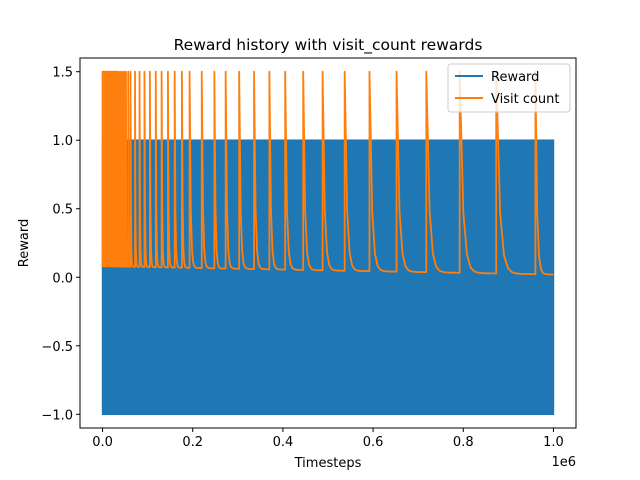 Image resolution: width=640 pixels, height=480 pixels. Describe the element at coordinates (463, 442) in the screenshot. I see `x-tick-label: 0.8` at that location.